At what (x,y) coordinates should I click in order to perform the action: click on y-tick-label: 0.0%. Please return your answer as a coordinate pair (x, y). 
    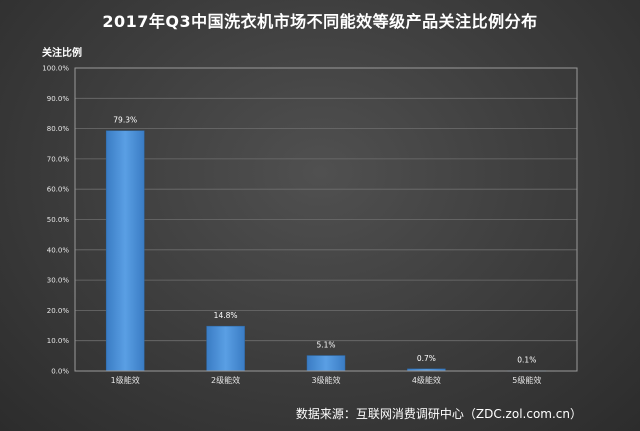
    Looking at the image, I should click on (60, 372).